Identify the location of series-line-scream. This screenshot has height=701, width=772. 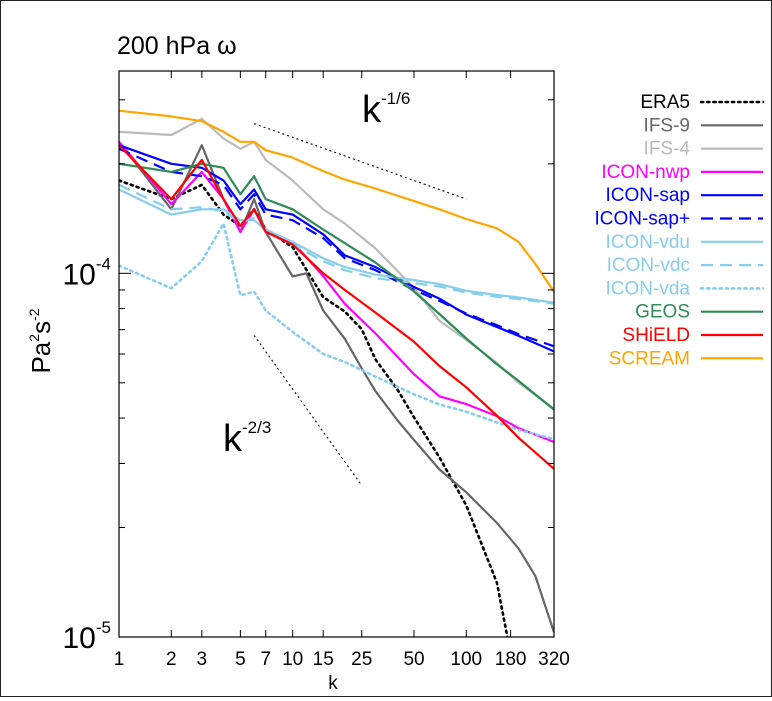
(336, 201).